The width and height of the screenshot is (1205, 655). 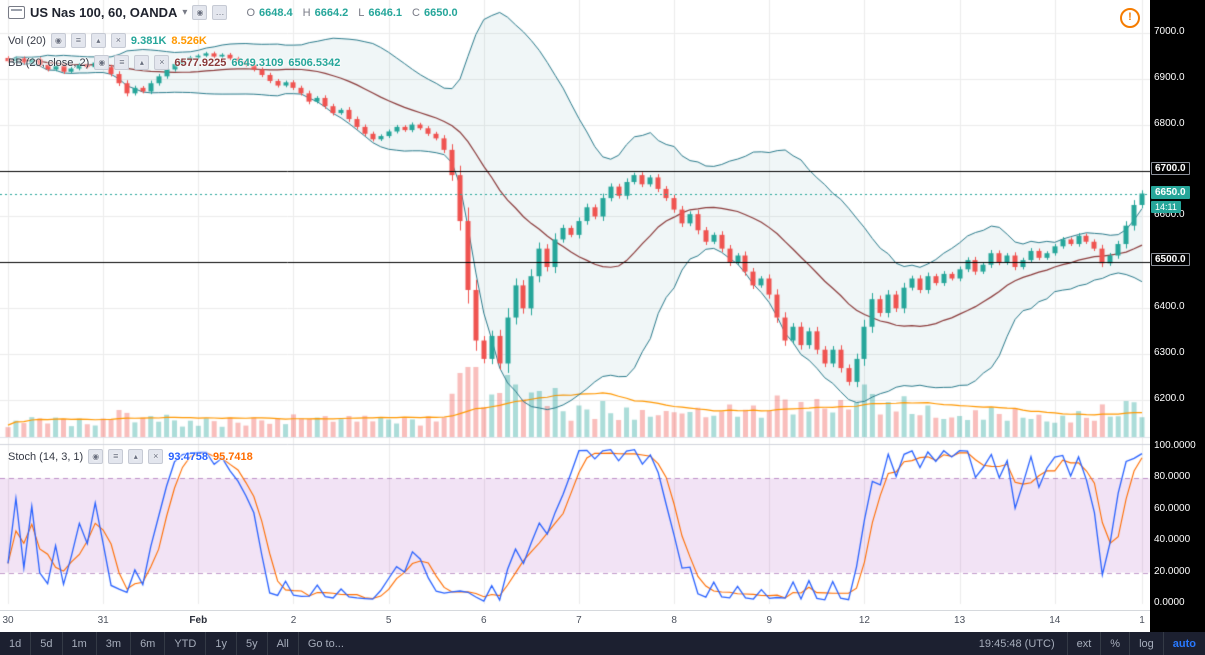 What do you see at coordinates (1166, 206) in the screenshot?
I see `bar-countdown-badge: 14:11` at bounding box center [1166, 206].